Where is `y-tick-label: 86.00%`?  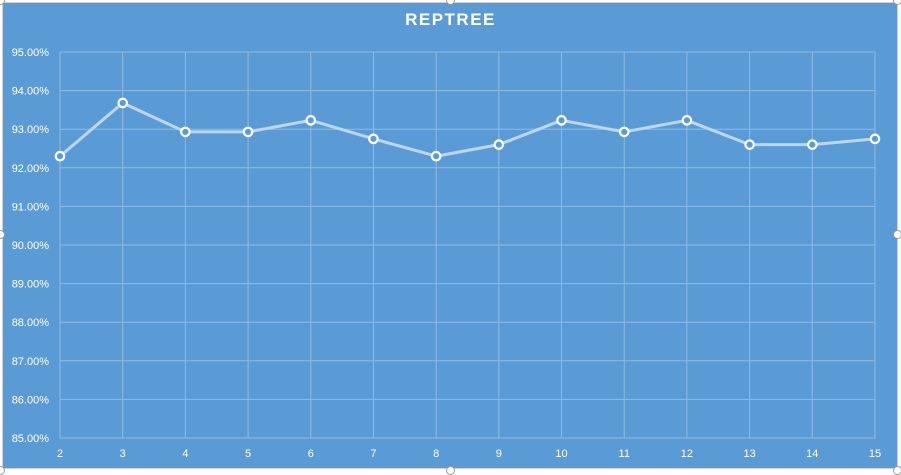
y-tick-label: 86.00% is located at coordinates (31, 400).